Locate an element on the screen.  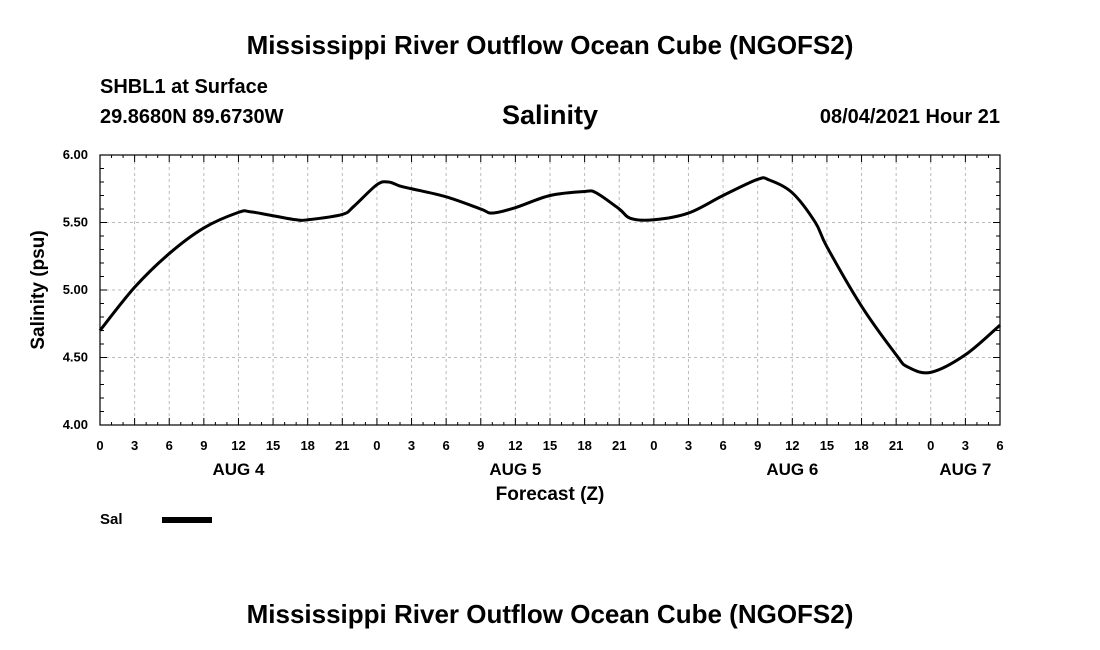
chart-title: Salinity is located at coordinates (550, 115).